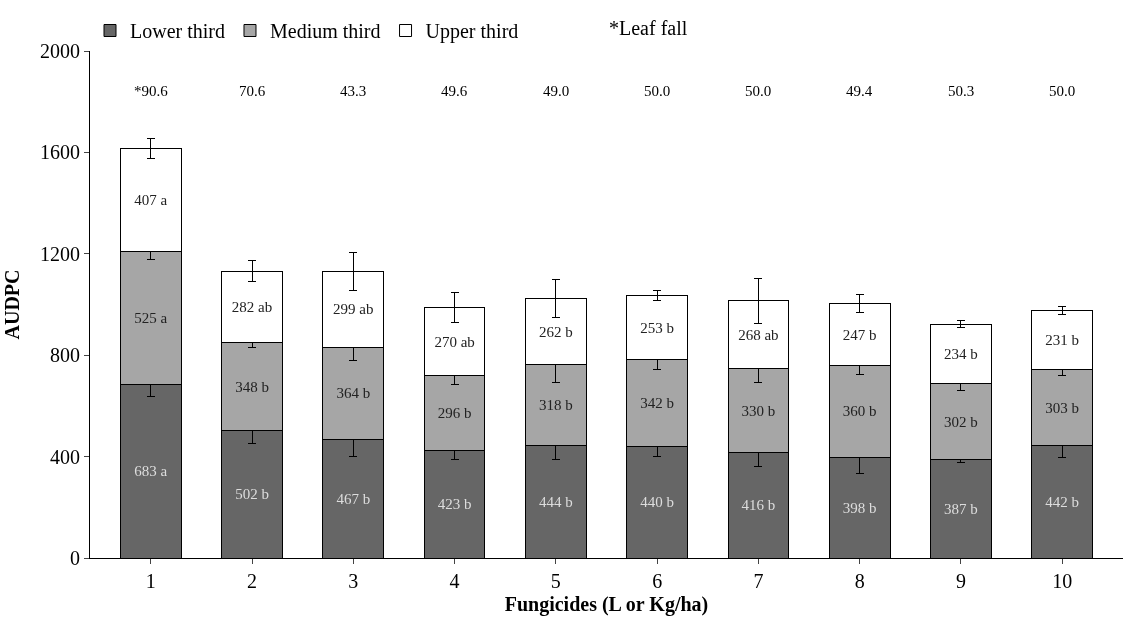 The height and width of the screenshot is (628, 1143). What do you see at coordinates (353, 91) in the screenshot?
I see `annotation: 43.3` at bounding box center [353, 91].